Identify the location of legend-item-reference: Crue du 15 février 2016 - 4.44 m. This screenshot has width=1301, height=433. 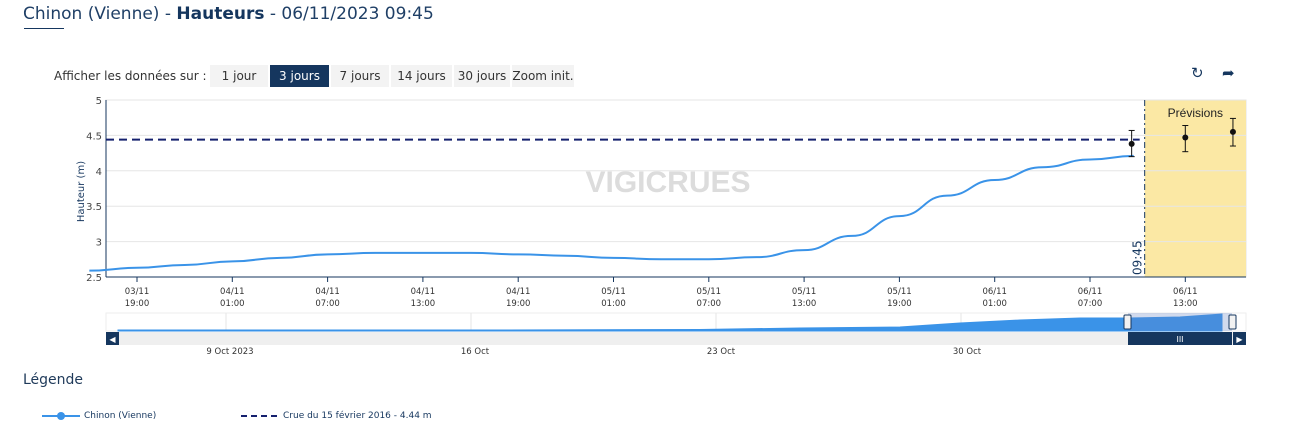
(336, 416).